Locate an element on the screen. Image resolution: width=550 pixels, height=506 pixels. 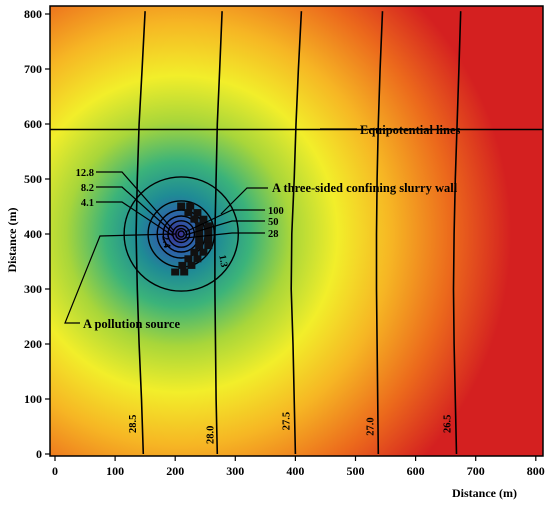
equipotential-labels: 28.5 28.0 27.5 27.0 26.5 is located at coordinates (290, 428).